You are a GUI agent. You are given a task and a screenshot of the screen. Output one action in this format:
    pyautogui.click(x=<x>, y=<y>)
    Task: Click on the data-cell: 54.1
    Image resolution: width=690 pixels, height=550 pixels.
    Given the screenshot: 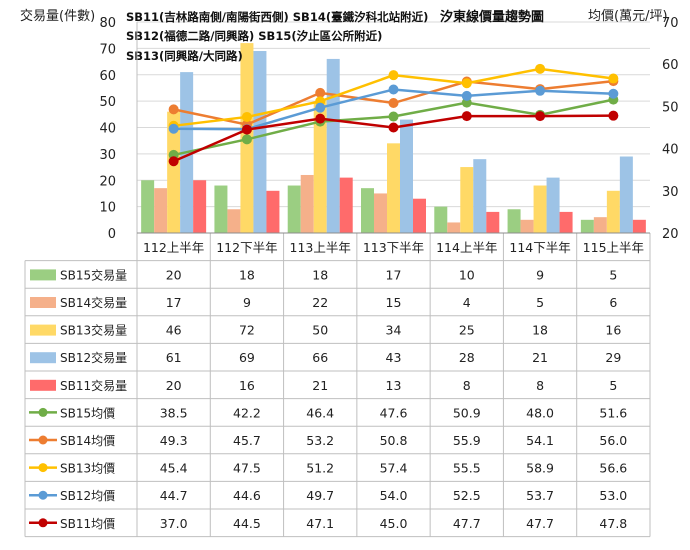 What is the action you would take?
    pyautogui.click(x=540, y=440)
    